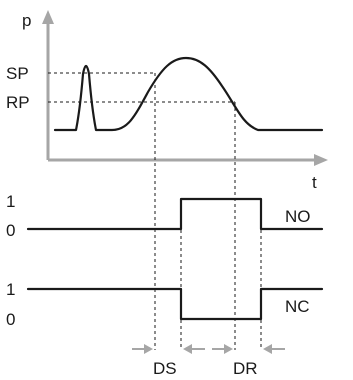 The image size is (353, 380). I want to click on rp-label: RP, so click(18, 102).